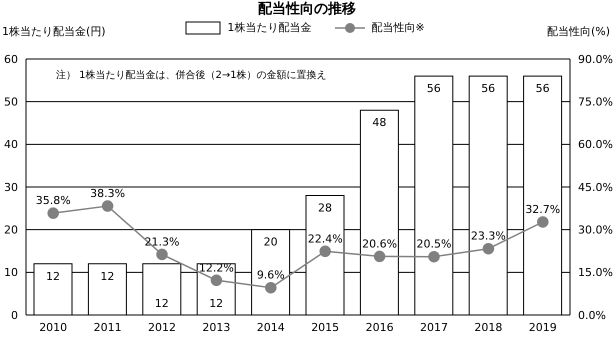 This screenshot has height=337, width=614. Describe the element at coordinates (578, 31) in the screenshot. I see `y2-axis-title: 配当性向(%)` at that location.